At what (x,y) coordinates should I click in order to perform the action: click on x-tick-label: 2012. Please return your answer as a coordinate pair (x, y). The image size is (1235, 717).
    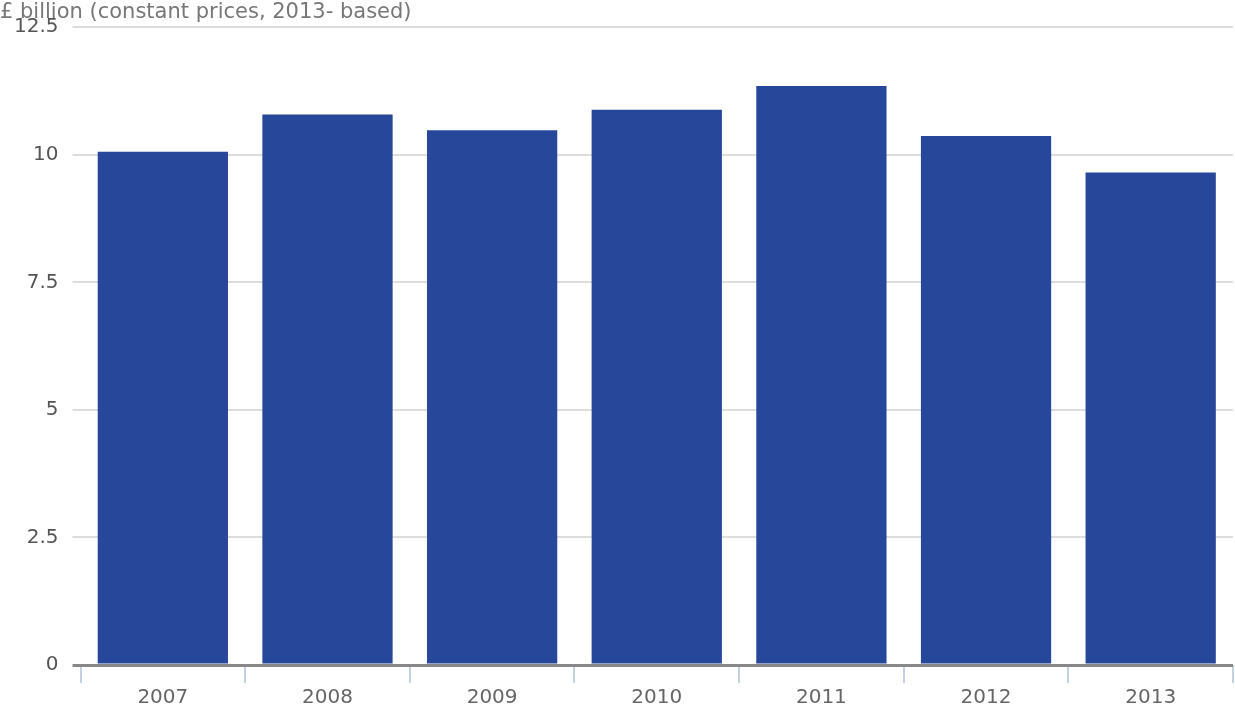
    Looking at the image, I should click on (986, 696).